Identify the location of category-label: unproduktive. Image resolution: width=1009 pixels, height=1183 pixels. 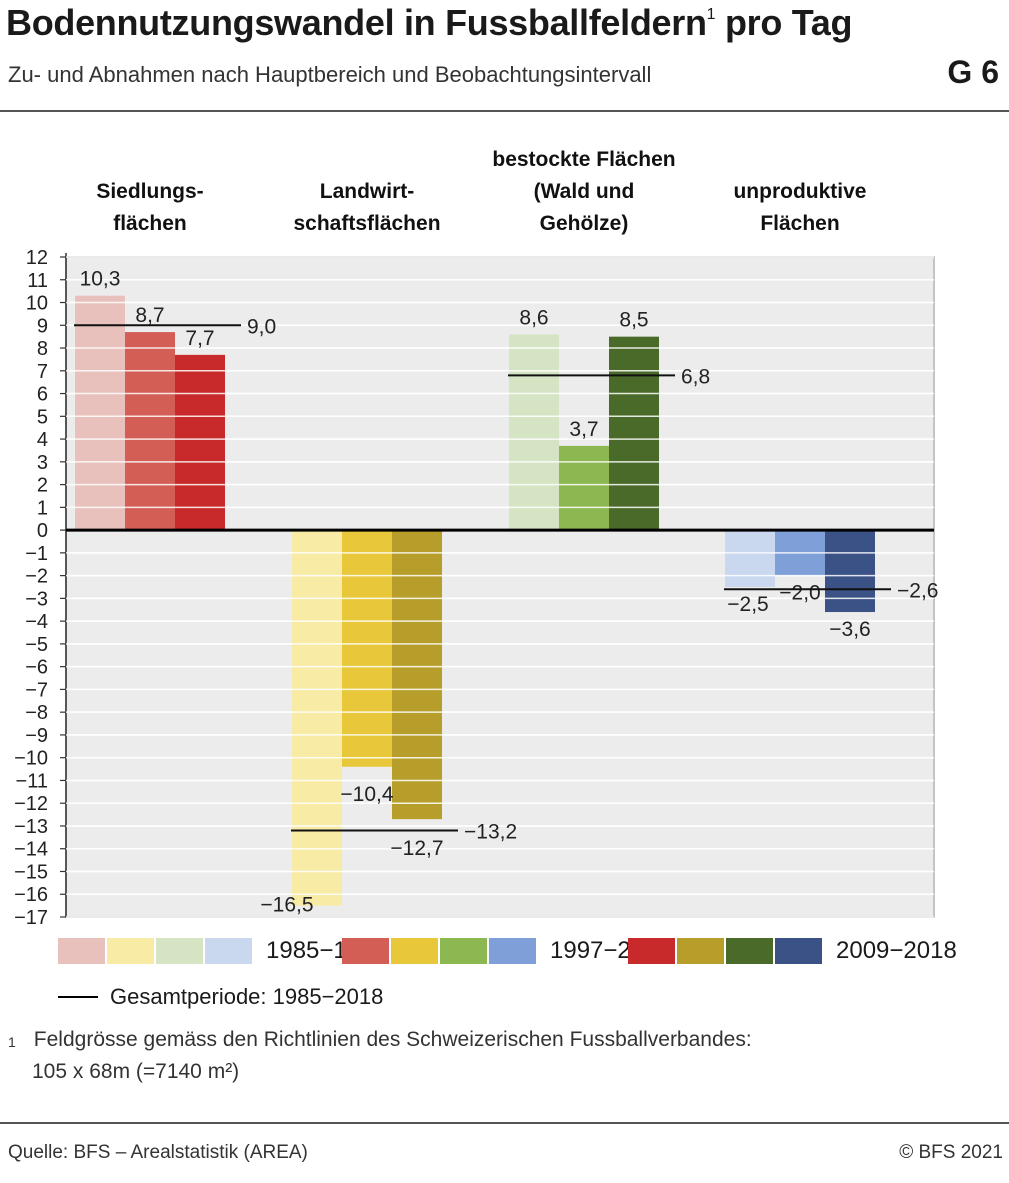
(799, 191).